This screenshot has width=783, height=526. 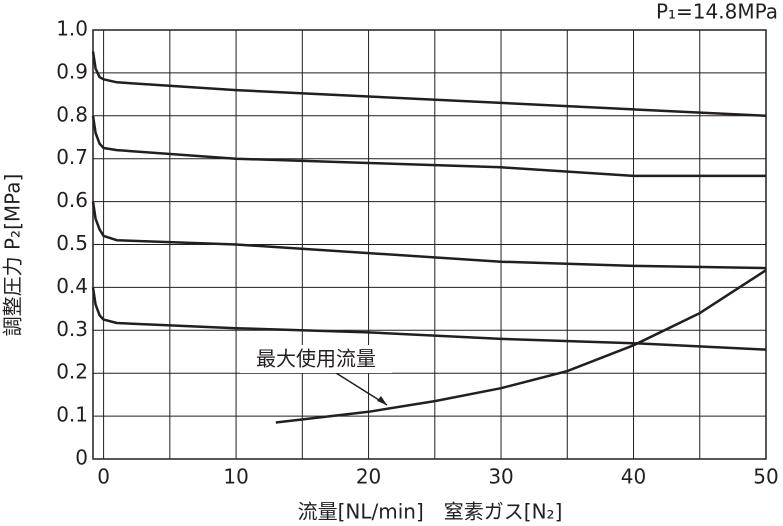 I want to click on x-tick-label: 10, so click(x=235, y=477).